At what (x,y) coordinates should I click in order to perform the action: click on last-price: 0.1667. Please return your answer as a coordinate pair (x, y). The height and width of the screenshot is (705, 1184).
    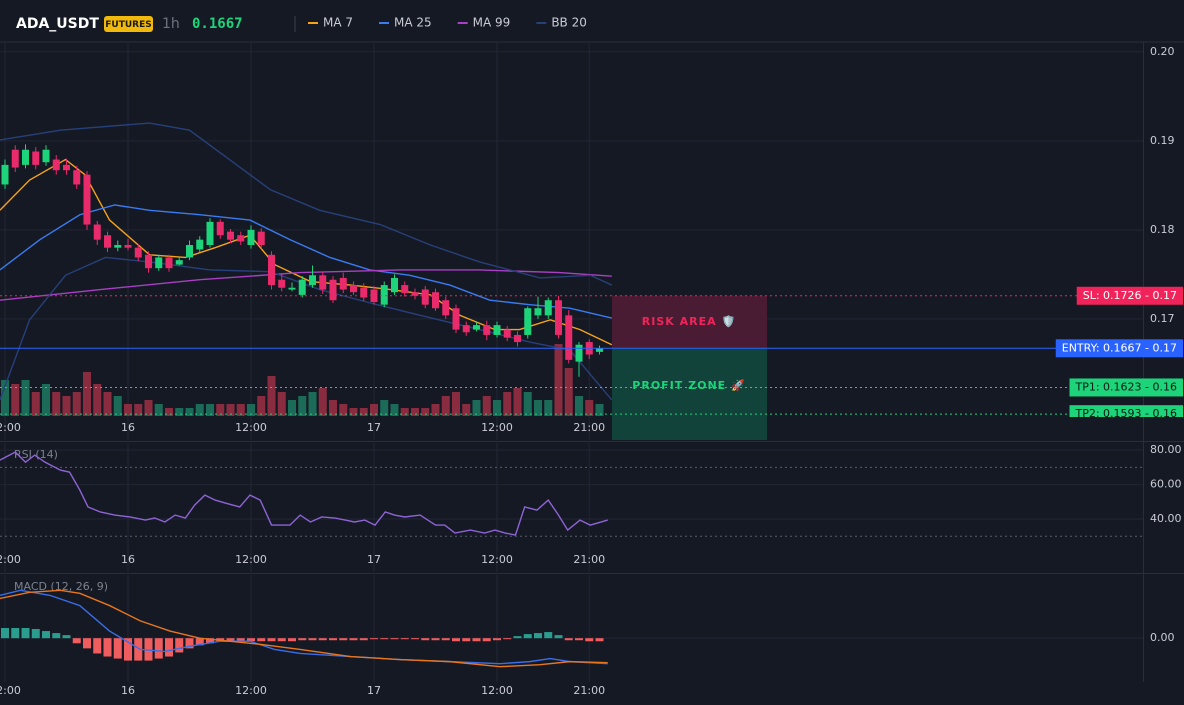
    Looking at the image, I should click on (217, 24).